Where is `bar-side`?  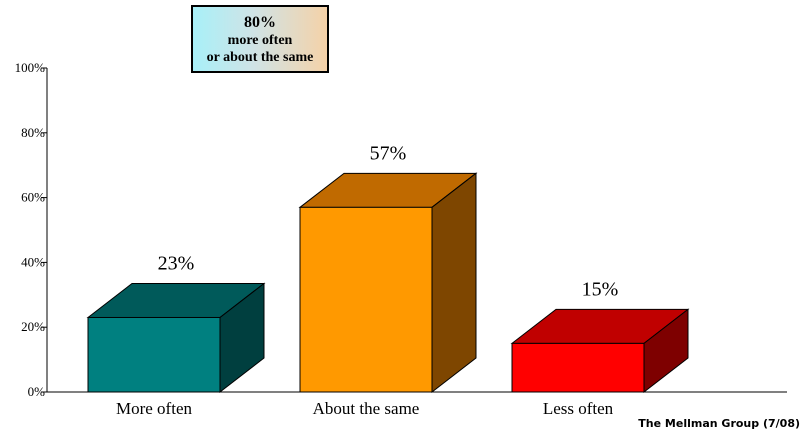
bar-side is located at coordinates (454, 283).